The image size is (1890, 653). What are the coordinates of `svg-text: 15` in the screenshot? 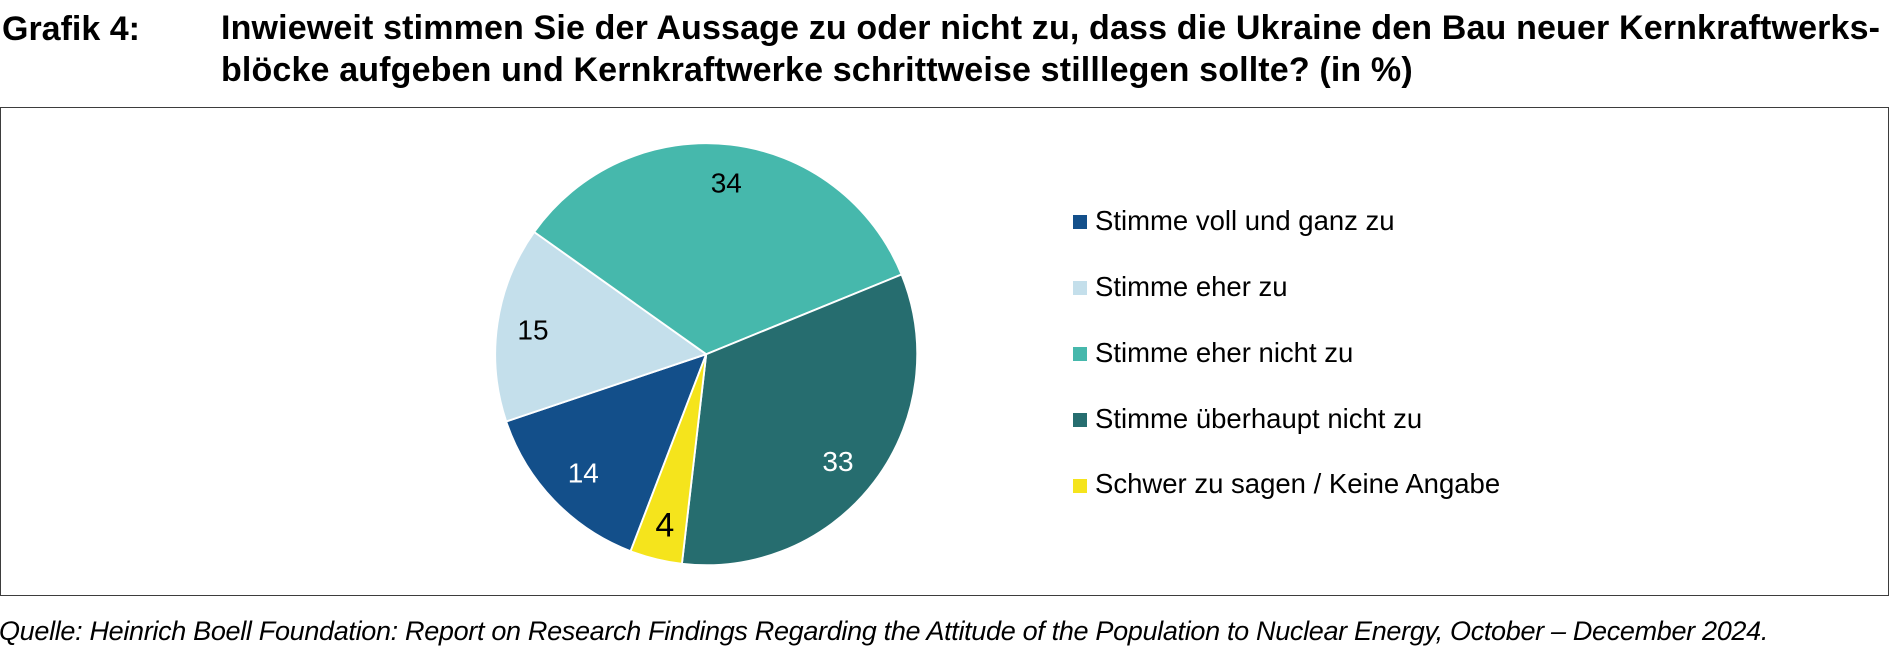 It's located at (532, 329).